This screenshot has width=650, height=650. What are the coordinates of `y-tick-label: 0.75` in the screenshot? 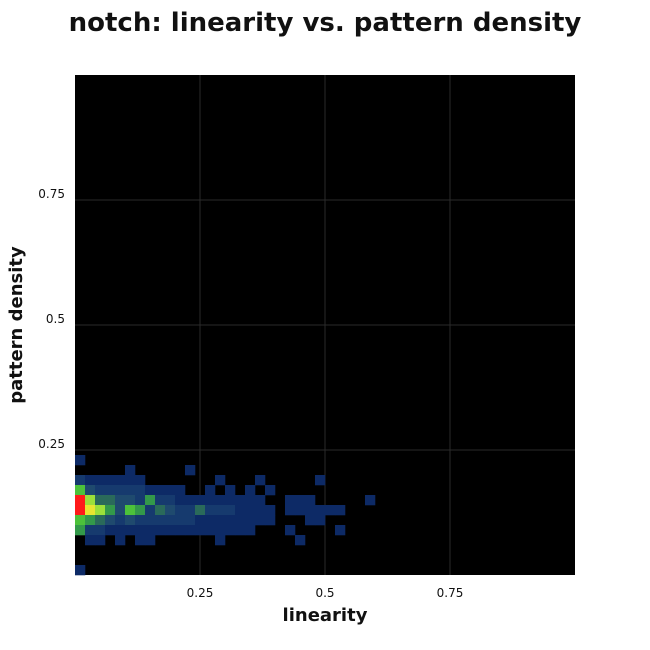 It's located at (51, 194).